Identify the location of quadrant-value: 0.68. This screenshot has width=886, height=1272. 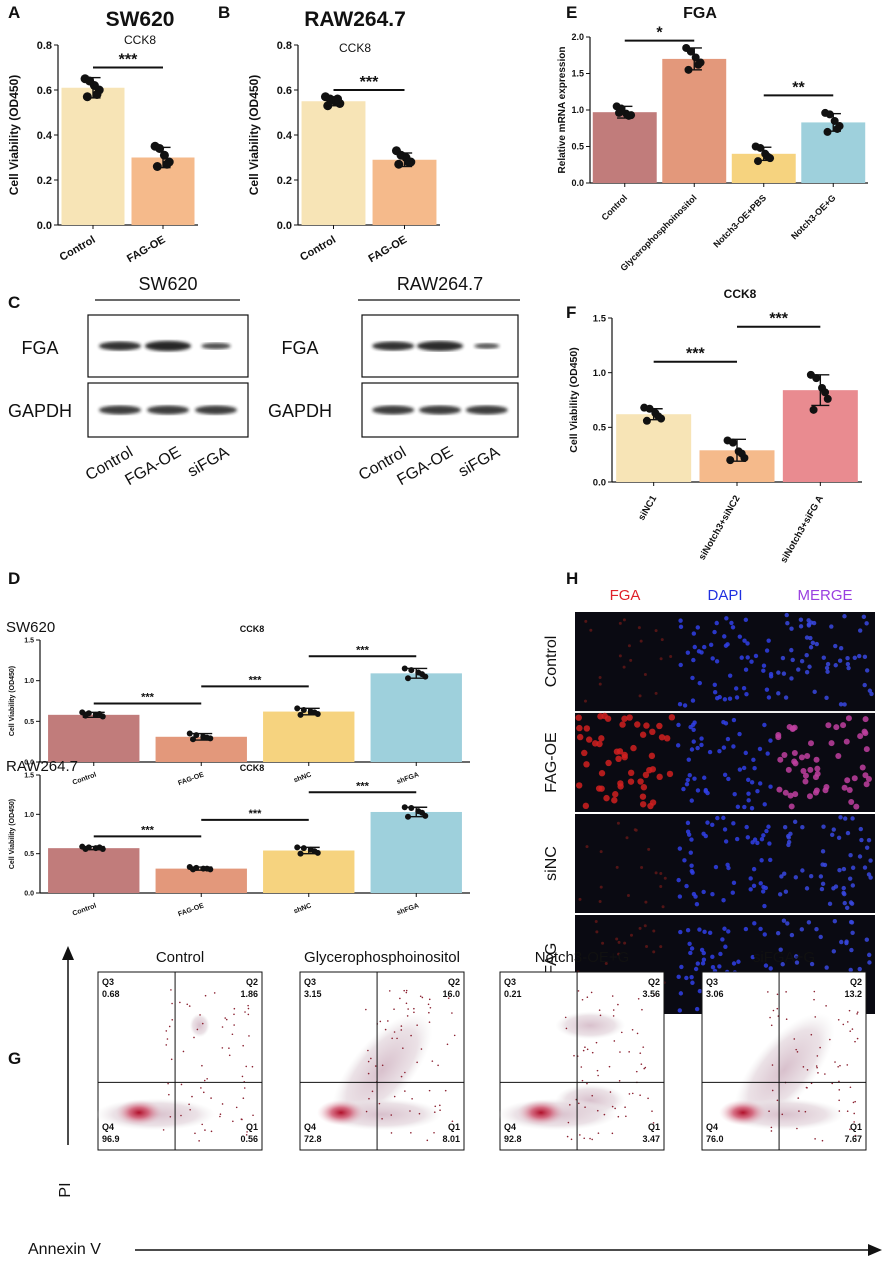
(111, 994).